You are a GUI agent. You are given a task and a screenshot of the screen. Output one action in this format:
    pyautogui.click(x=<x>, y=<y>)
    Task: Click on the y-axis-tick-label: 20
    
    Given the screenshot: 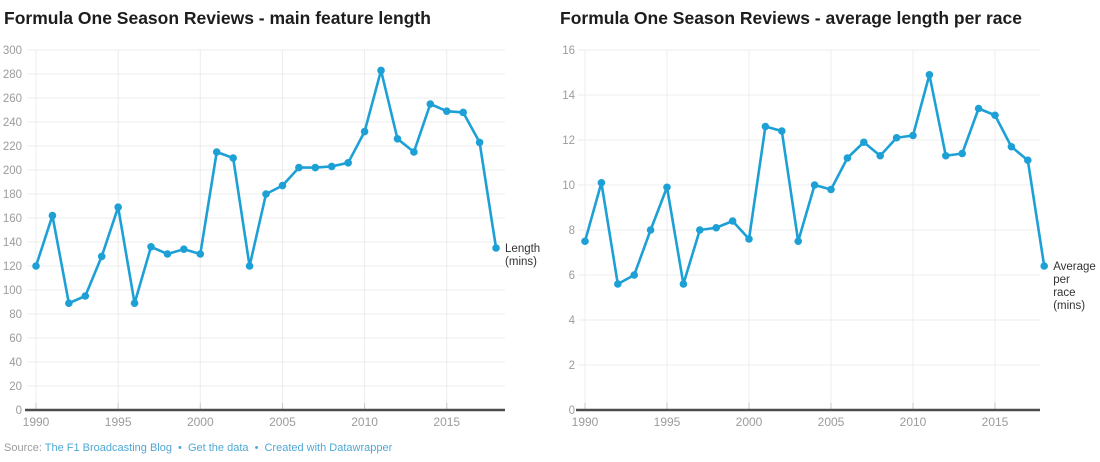 What is the action you would take?
    pyautogui.click(x=15, y=387)
    